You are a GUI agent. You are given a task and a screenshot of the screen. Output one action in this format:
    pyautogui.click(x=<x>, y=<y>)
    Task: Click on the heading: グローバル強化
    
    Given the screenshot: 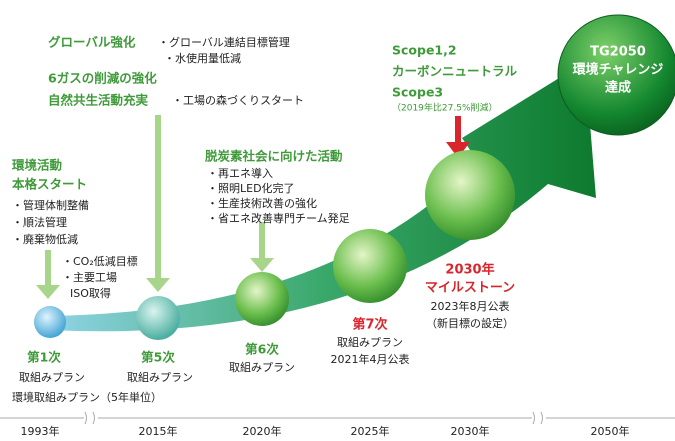 What is the action you would take?
    pyautogui.click(x=92, y=42)
    